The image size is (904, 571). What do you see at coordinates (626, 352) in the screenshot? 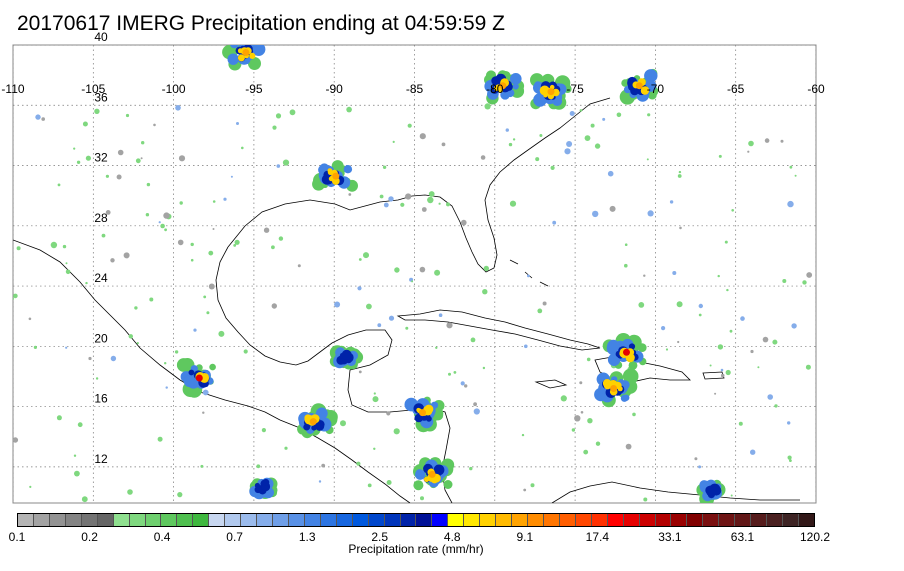
I see `hispaniola-storm-core` at bounding box center [626, 352].